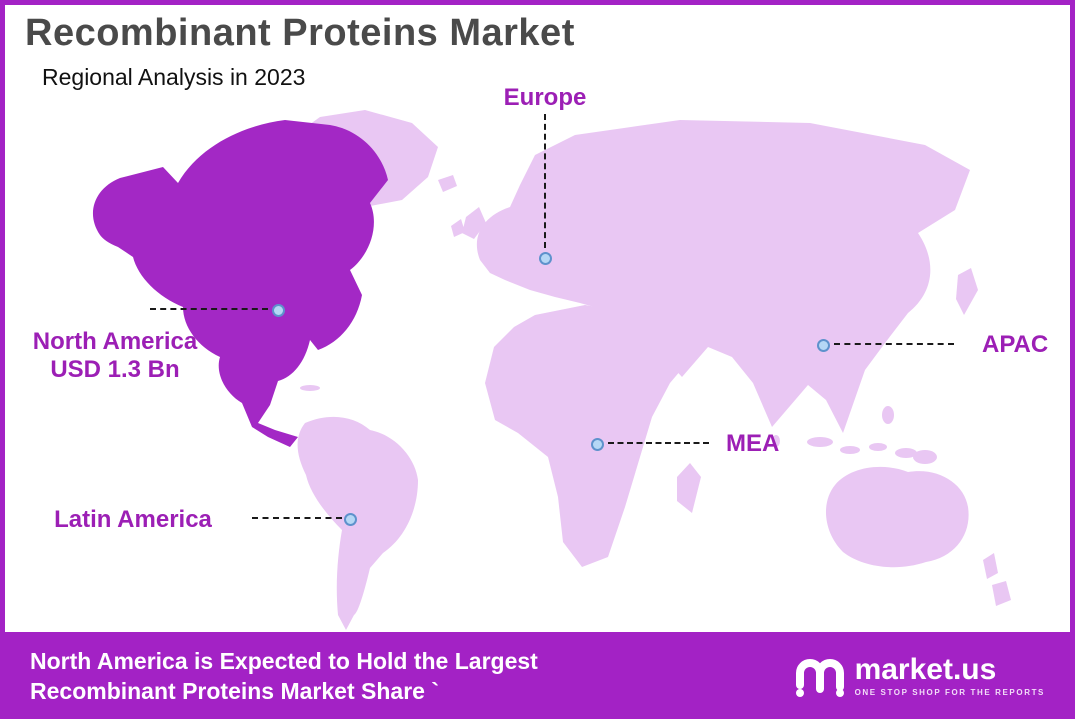 The width and height of the screenshot is (1075, 719). I want to click on marker-latin-america, so click(350, 519).